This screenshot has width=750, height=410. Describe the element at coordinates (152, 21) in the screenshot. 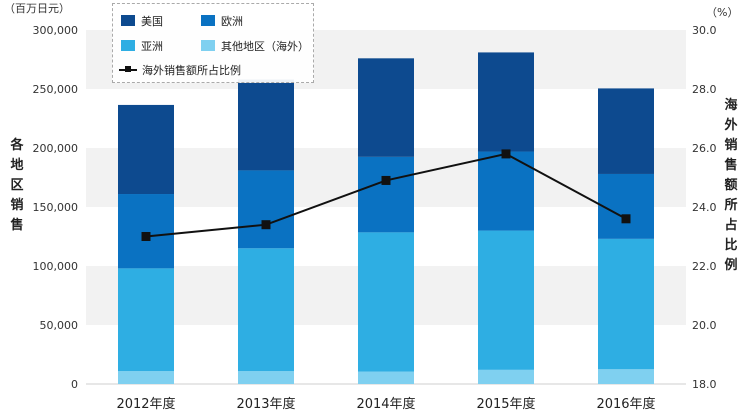

I see `legend-label: 美国` at that location.